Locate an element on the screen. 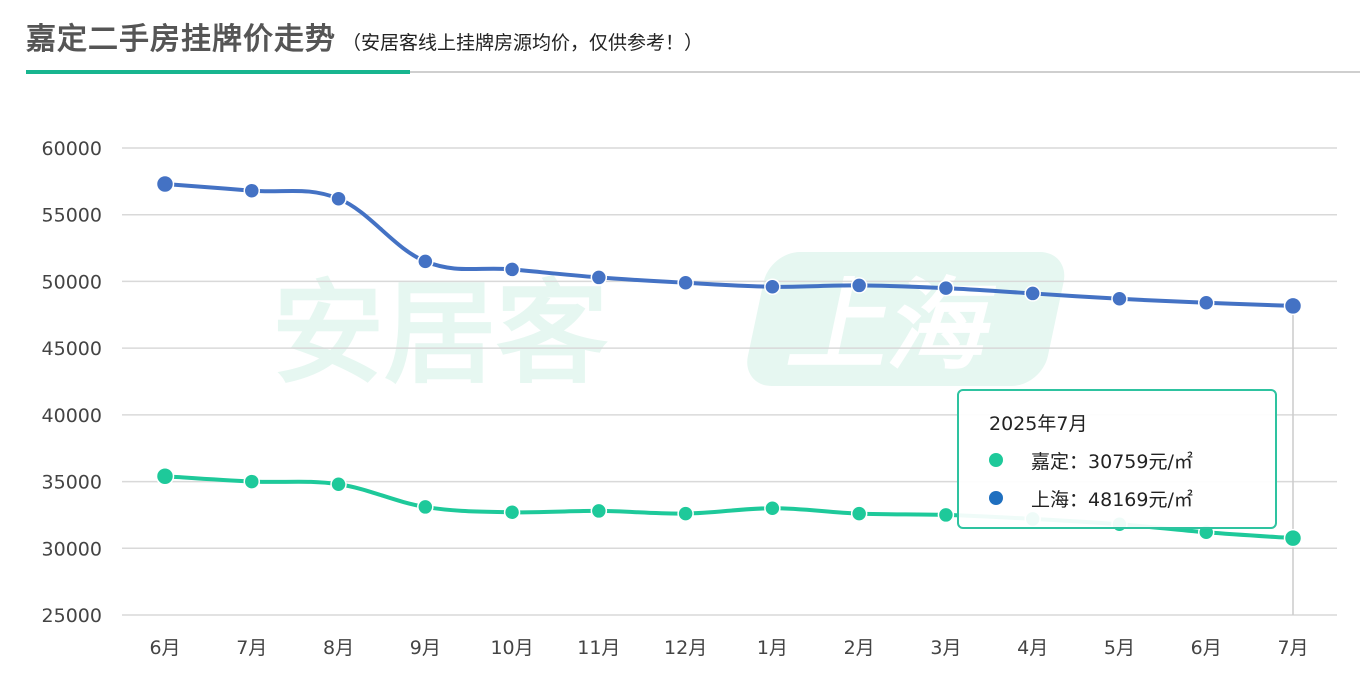  x-tick-label: 3月 is located at coordinates (945, 648).